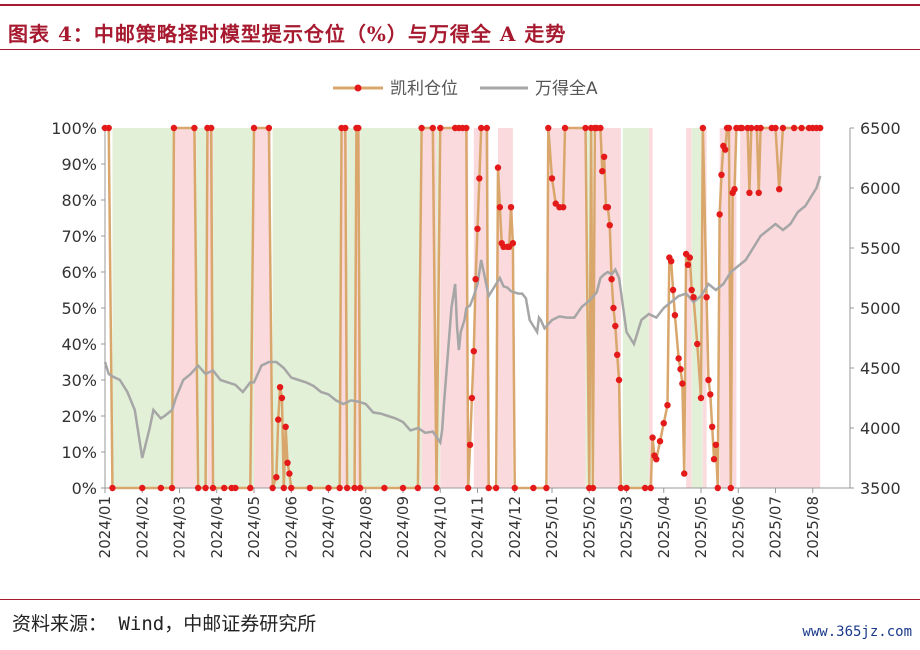  I want to click on x-tick-label: 2025/03, so click(627, 527).